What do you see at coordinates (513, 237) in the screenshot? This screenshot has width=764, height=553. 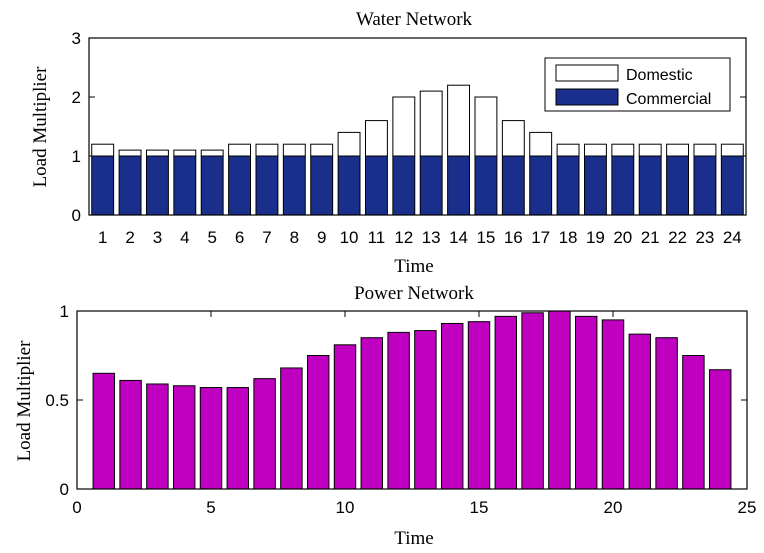 I see `water-x-tick-label: 16` at bounding box center [513, 237].